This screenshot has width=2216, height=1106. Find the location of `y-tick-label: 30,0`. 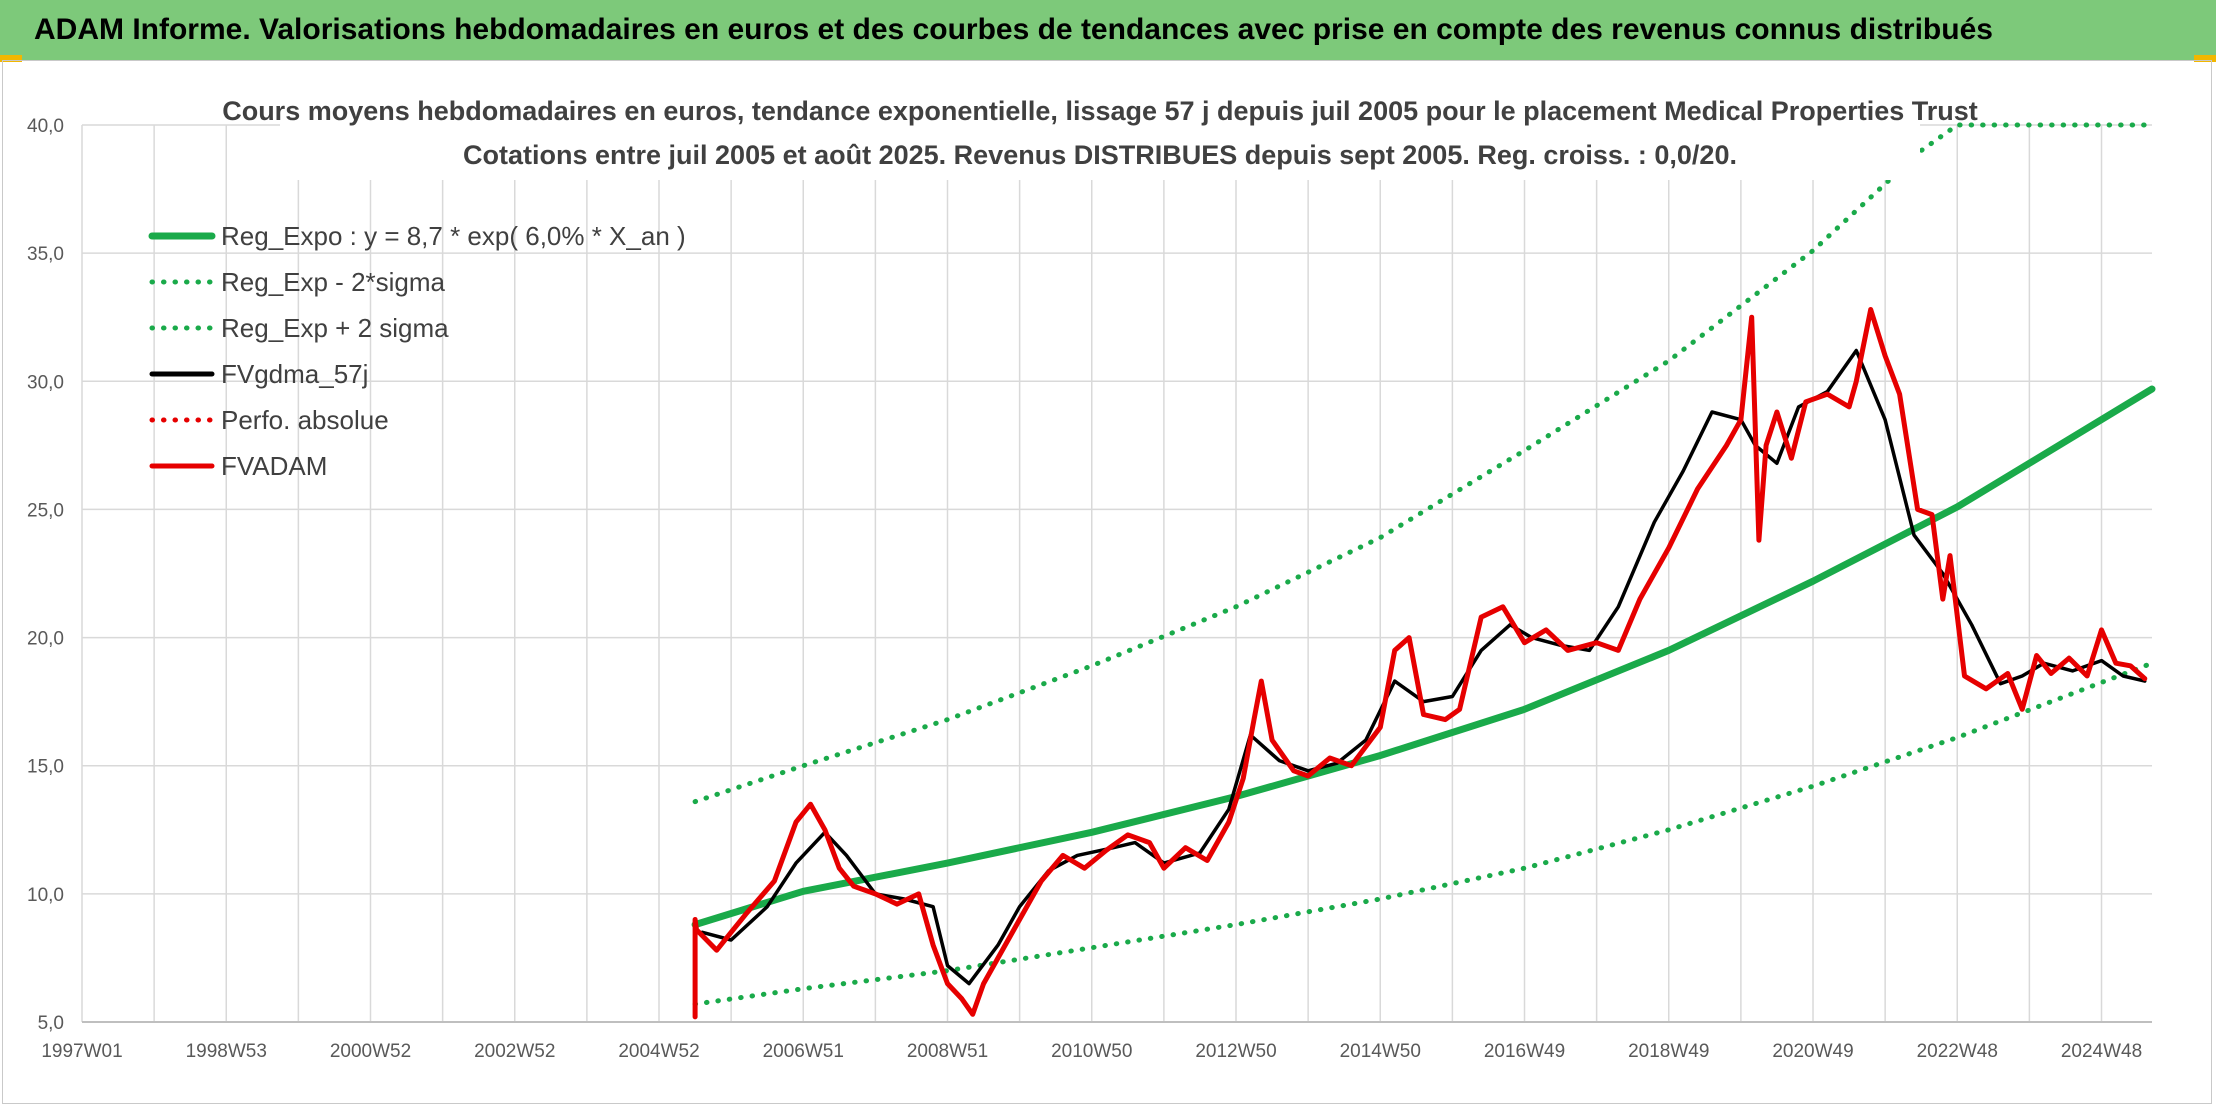

y-tick-label: 30,0 is located at coordinates (45, 382).